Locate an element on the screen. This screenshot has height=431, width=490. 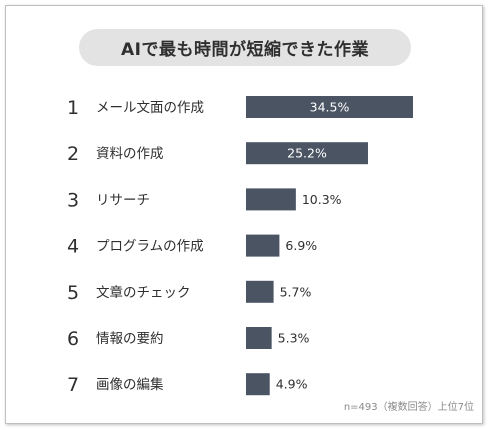
rank-number: 1 is located at coordinates (73, 108).